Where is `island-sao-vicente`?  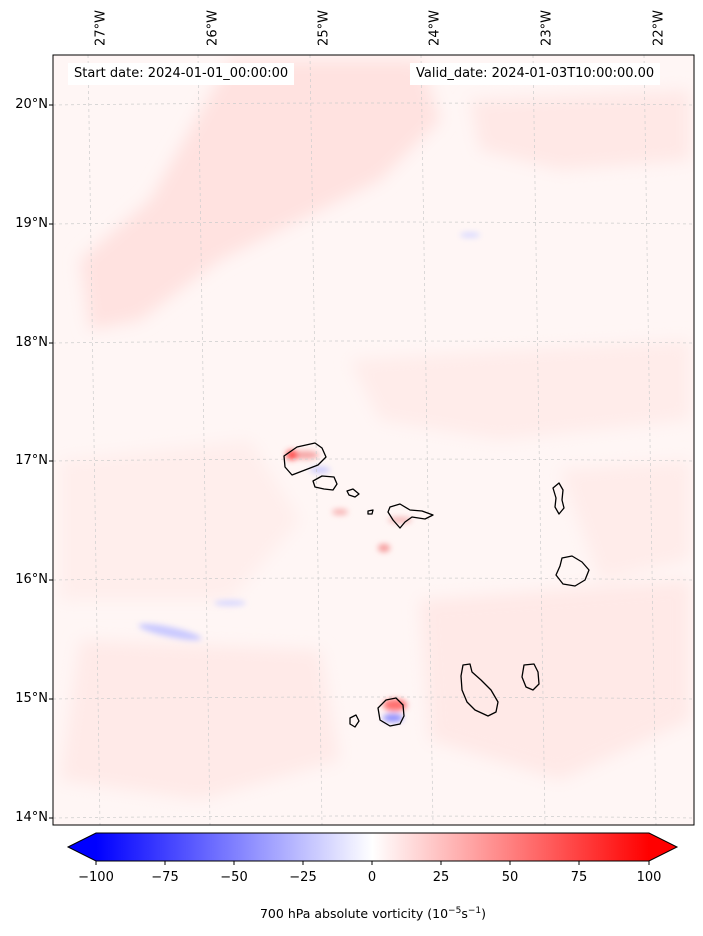 island-sao-vicente is located at coordinates (325, 483).